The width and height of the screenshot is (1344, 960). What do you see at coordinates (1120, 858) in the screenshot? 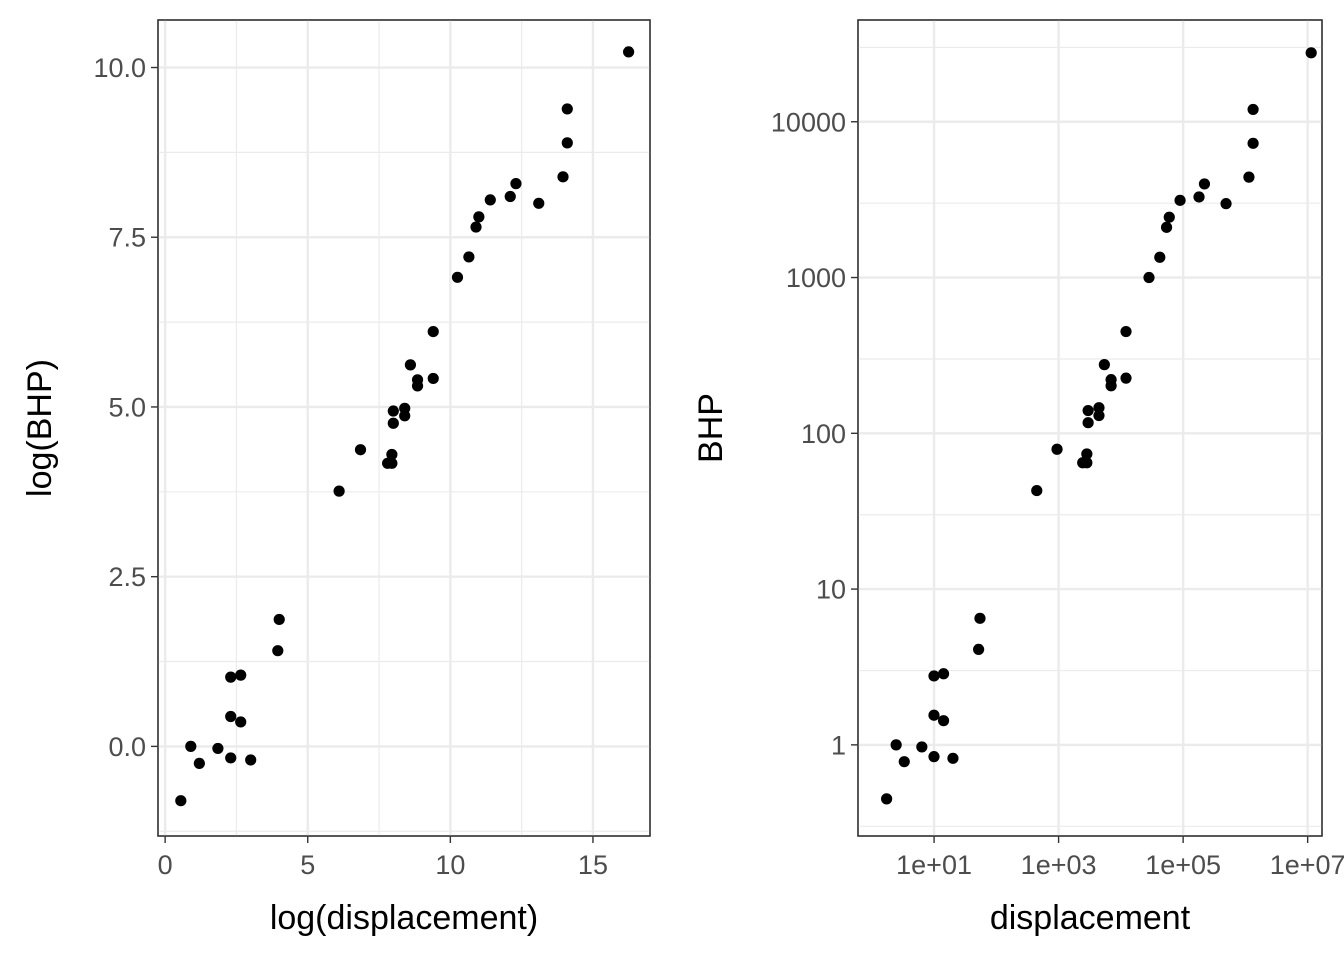
I see `right-x-ticks: 1e+01 1e+03 1e+05 1e+07` at bounding box center [1120, 858].